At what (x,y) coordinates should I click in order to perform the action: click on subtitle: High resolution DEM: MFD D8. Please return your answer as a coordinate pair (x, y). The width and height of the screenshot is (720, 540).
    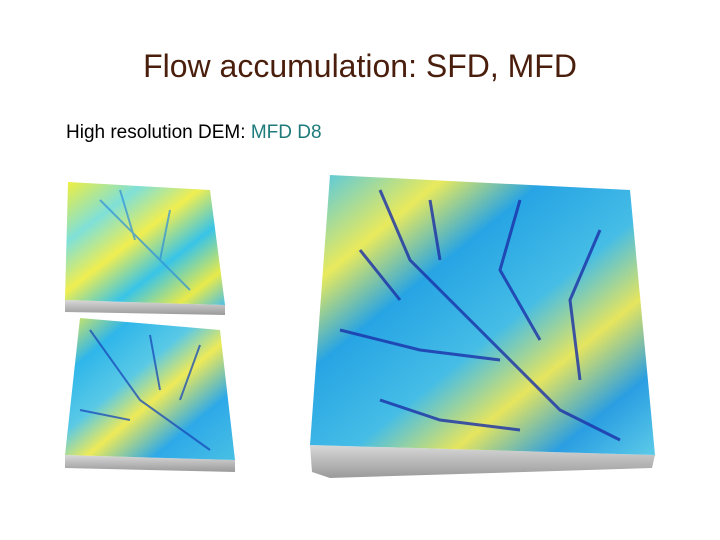
    Looking at the image, I should click on (194, 133).